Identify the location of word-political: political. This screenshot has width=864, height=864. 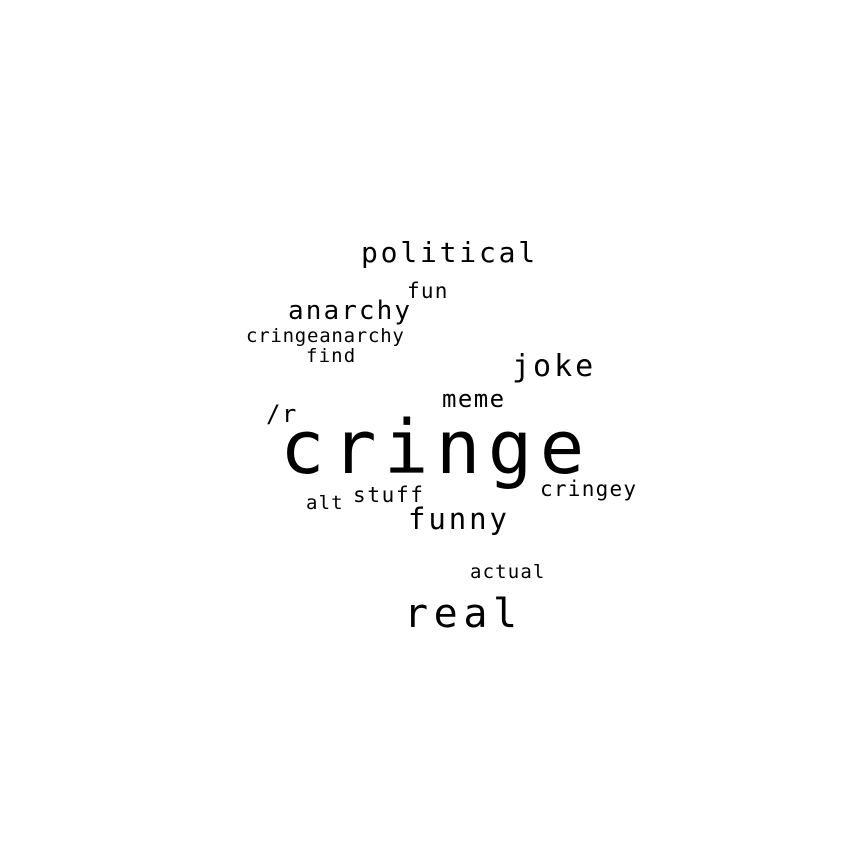
(449, 252).